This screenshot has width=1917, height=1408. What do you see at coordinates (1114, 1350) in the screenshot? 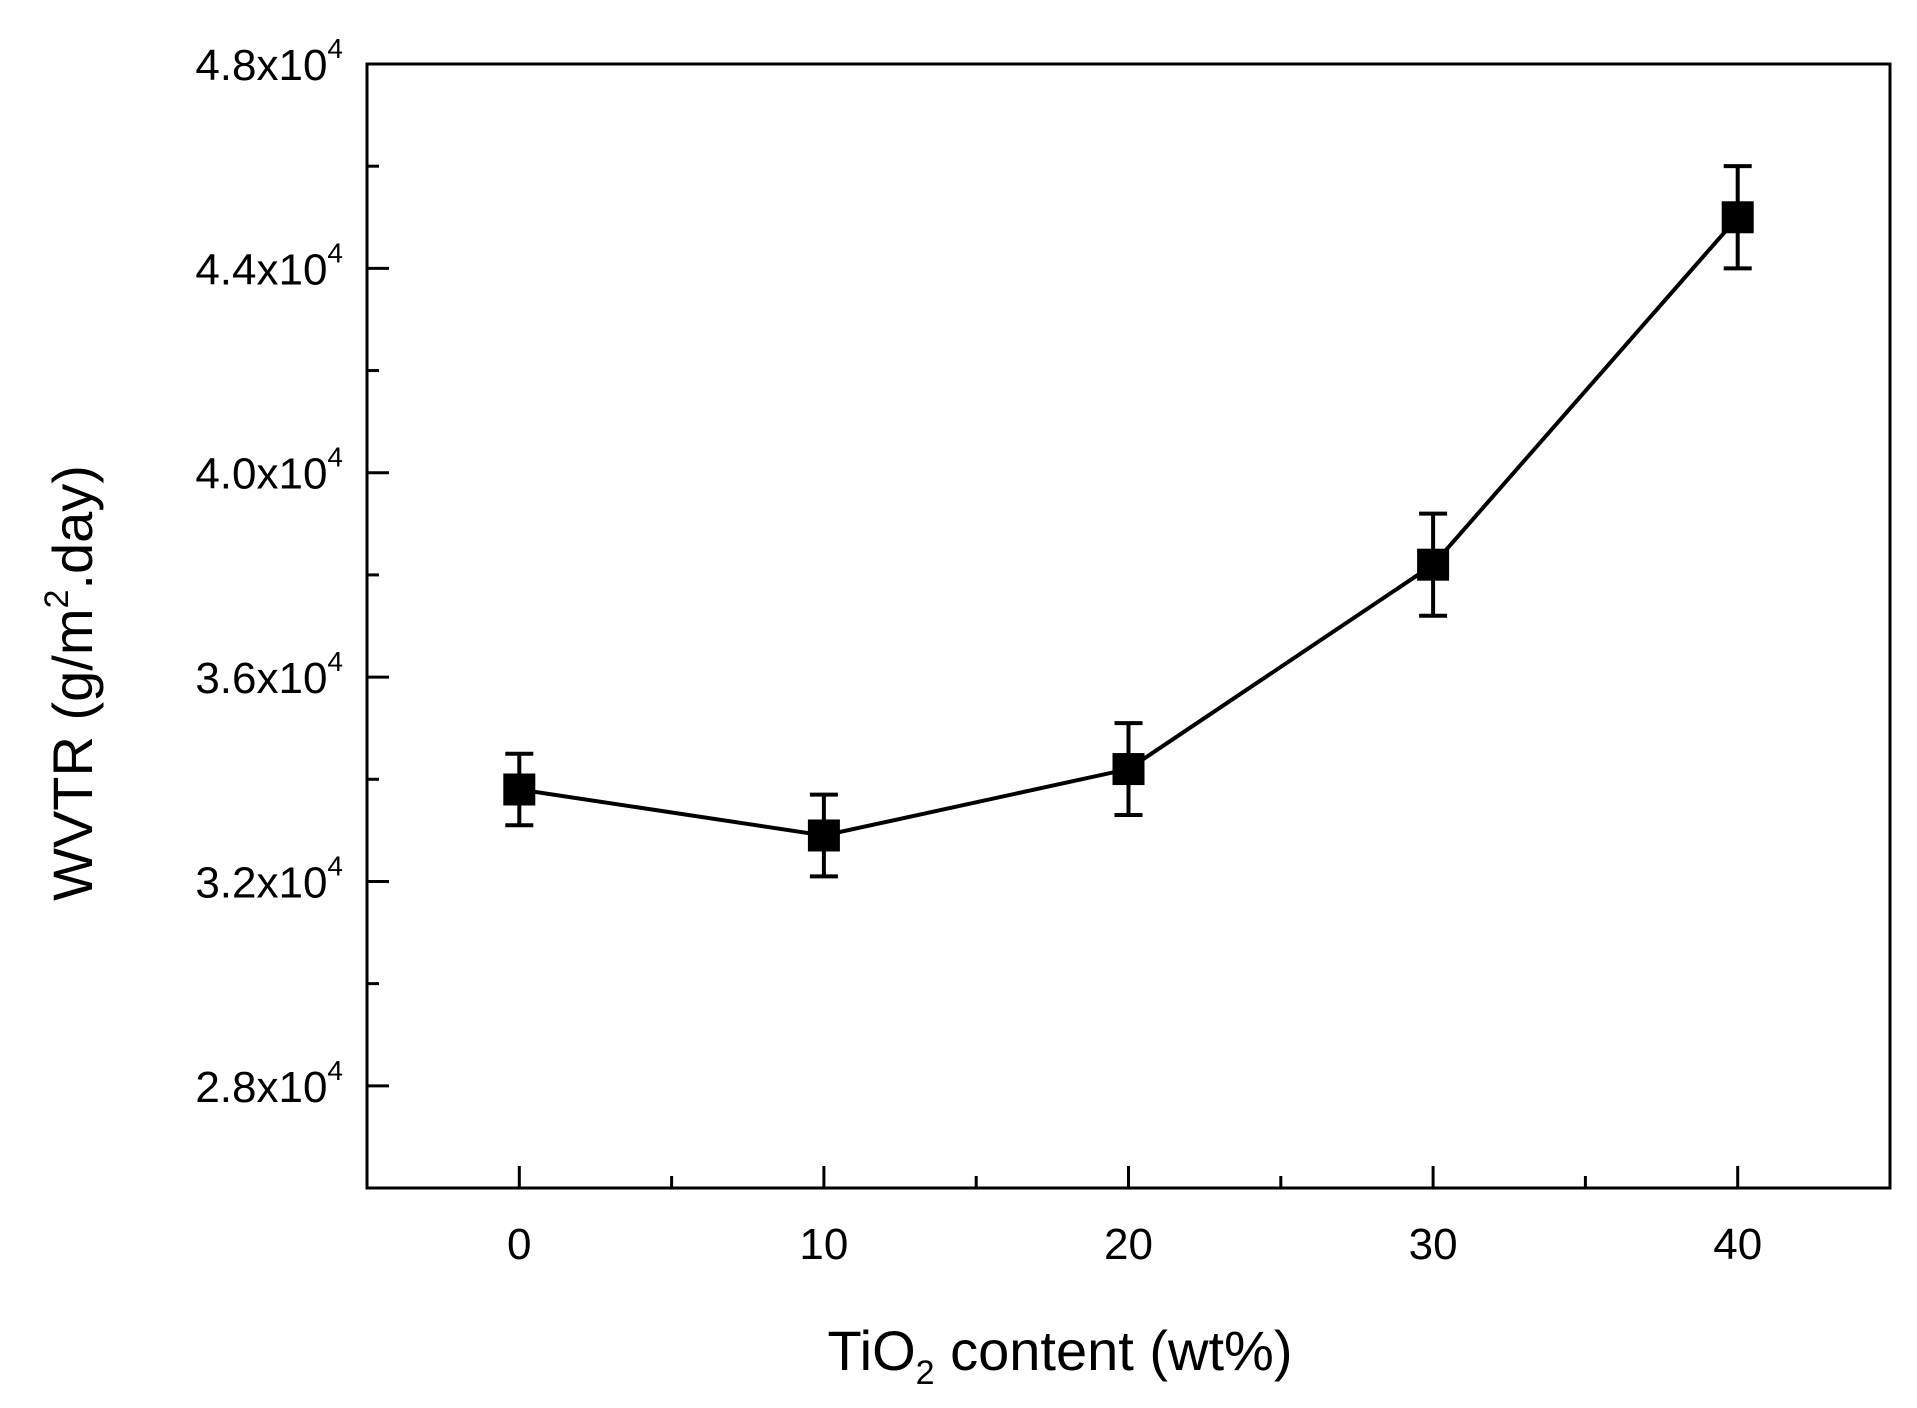
I see `x-axis-title-rest: content (wt%)` at bounding box center [1114, 1350].